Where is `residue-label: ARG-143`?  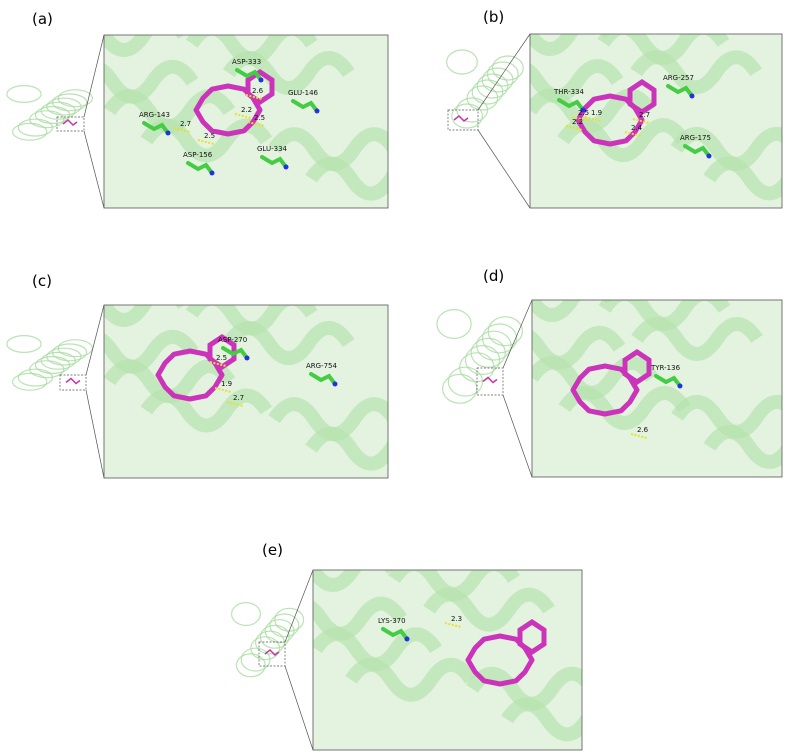
residue-label: ARG-143 is located at coordinates (154, 115).